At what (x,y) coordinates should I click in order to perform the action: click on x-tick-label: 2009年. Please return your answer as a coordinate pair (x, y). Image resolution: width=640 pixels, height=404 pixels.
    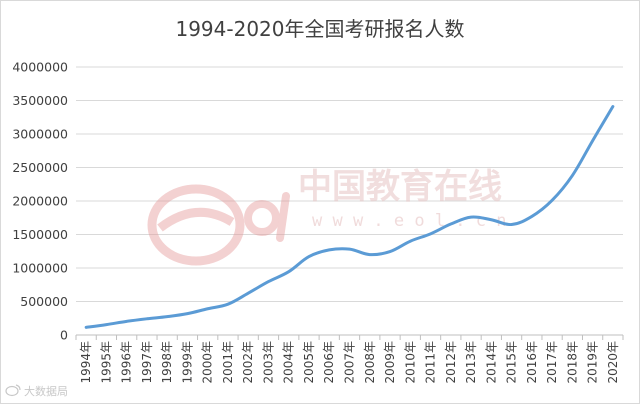
    Looking at the image, I should click on (390, 362).